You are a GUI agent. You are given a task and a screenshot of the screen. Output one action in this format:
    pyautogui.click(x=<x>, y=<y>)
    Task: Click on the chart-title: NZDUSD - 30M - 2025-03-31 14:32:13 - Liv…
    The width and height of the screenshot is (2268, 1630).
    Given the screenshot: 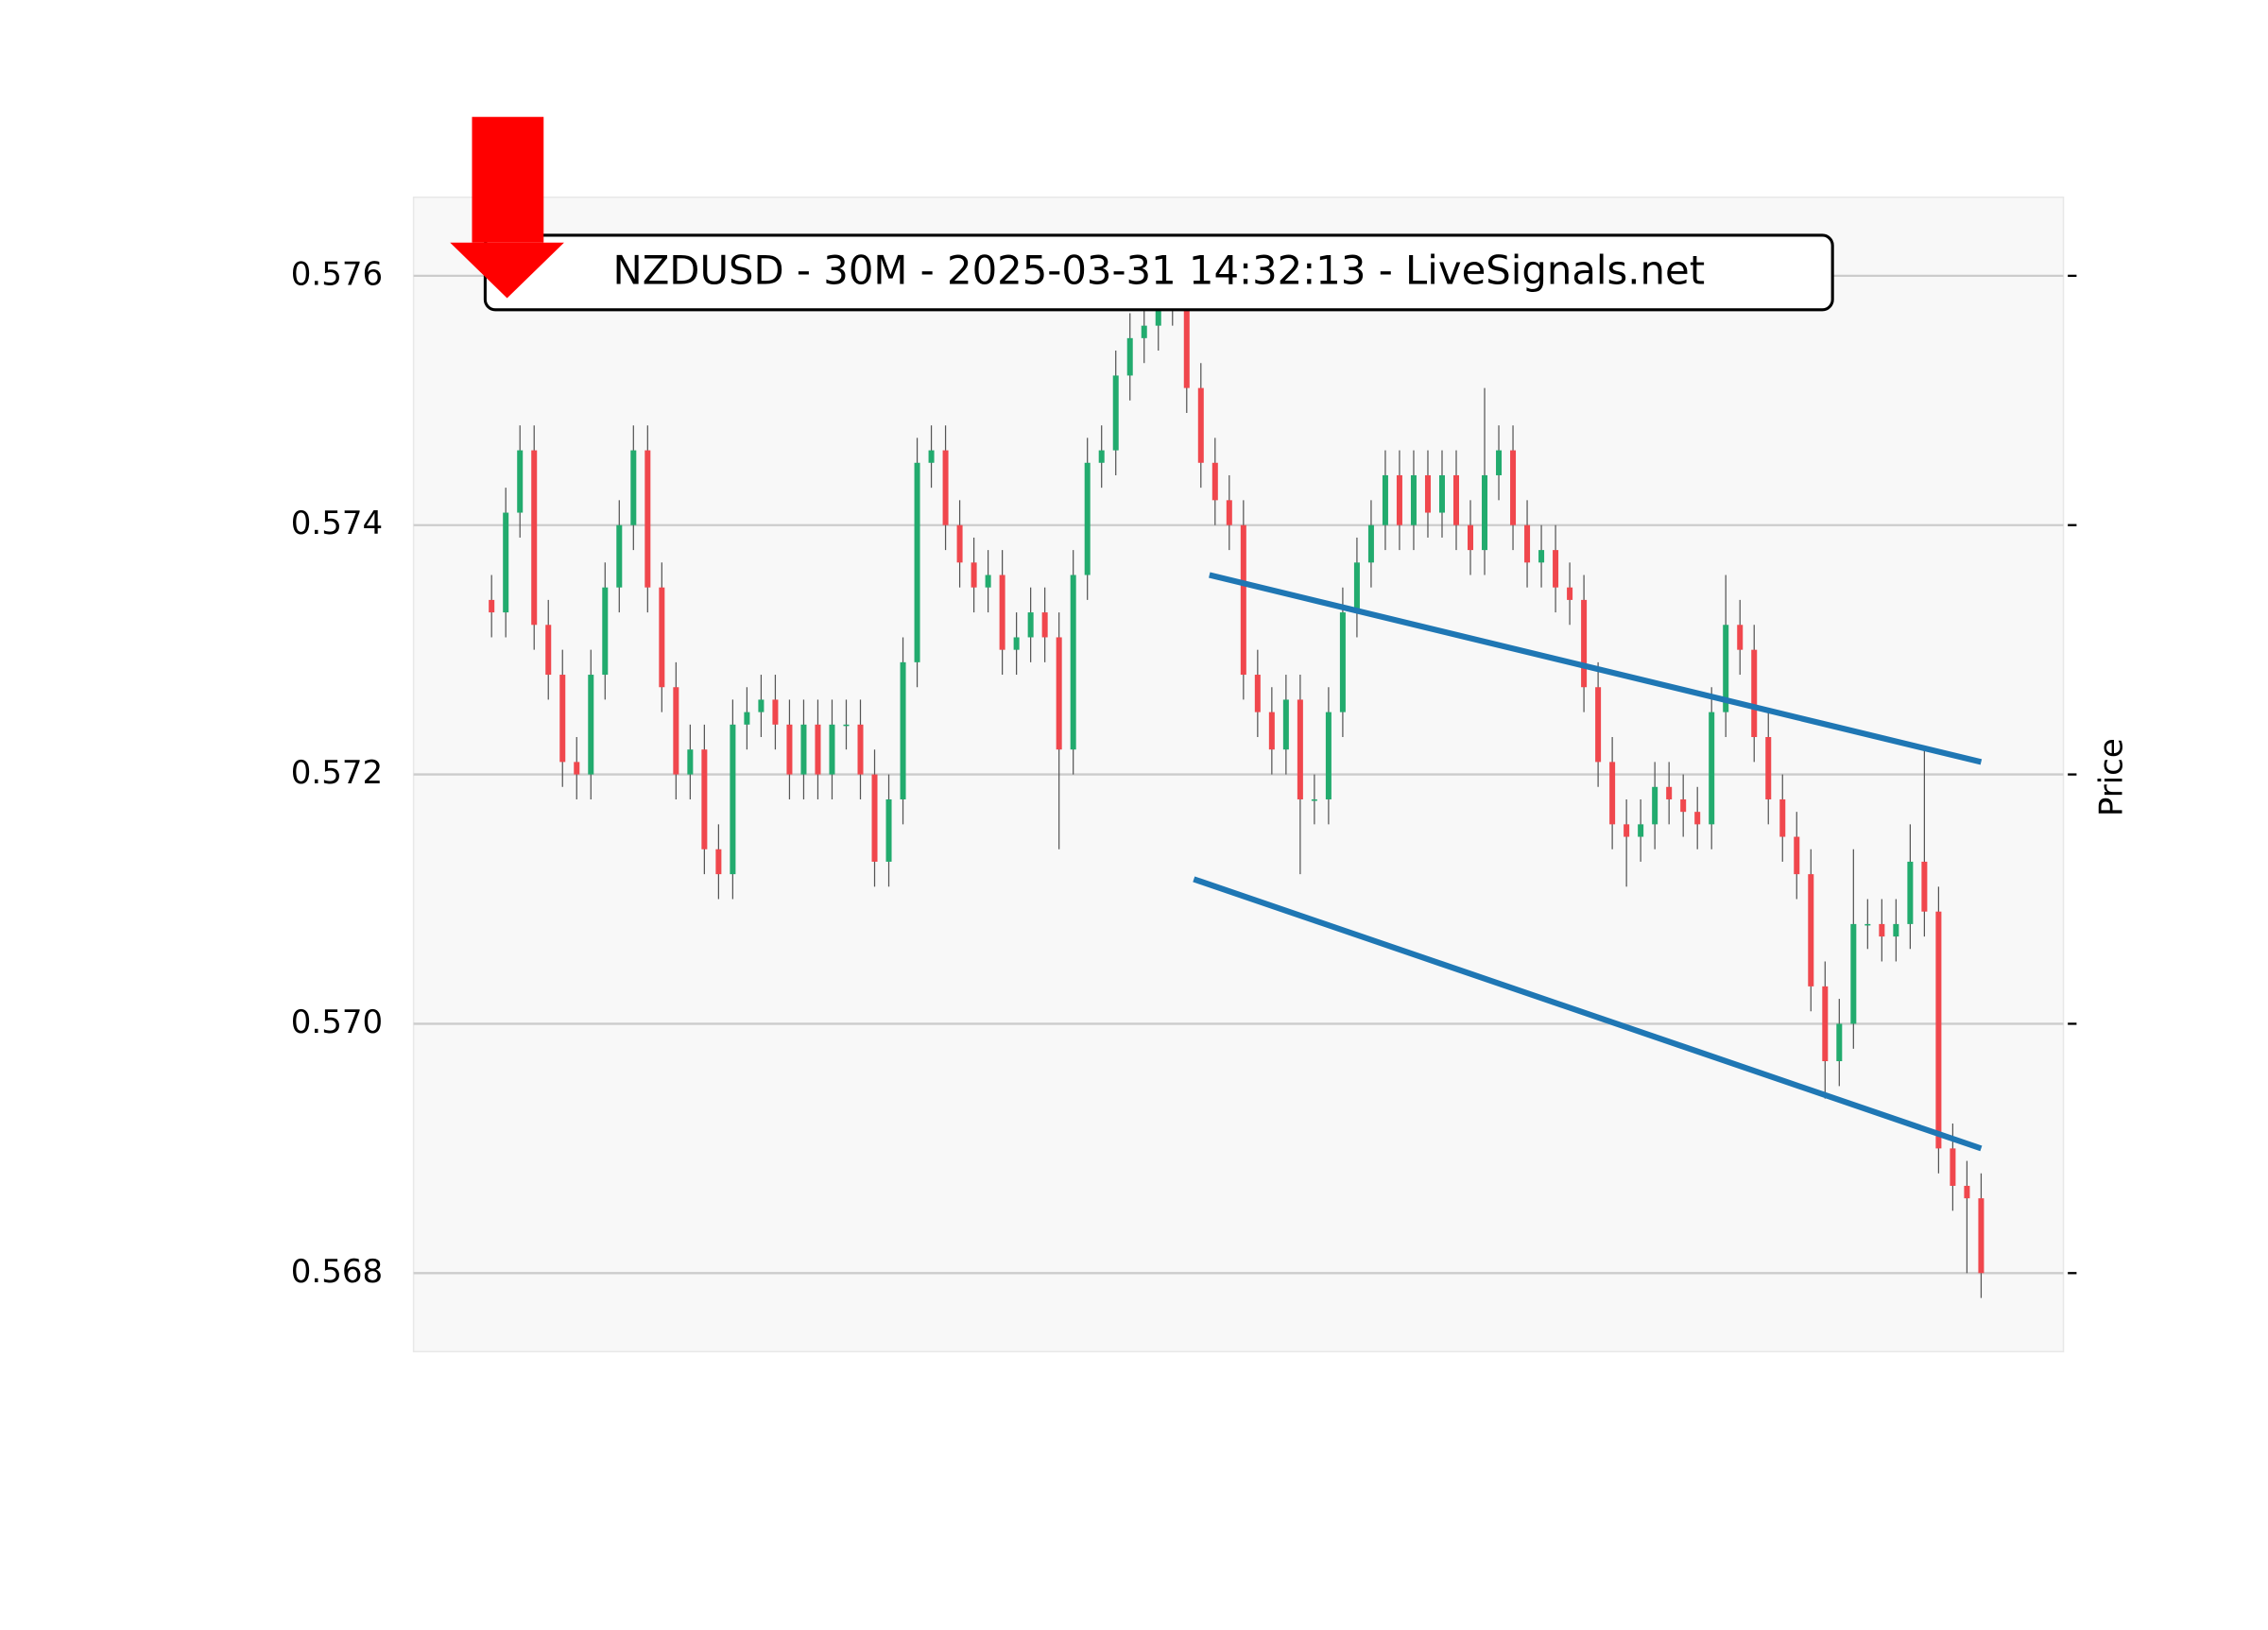 What is the action you would take?
    pyautogui.click(x=1158, y=271)
    